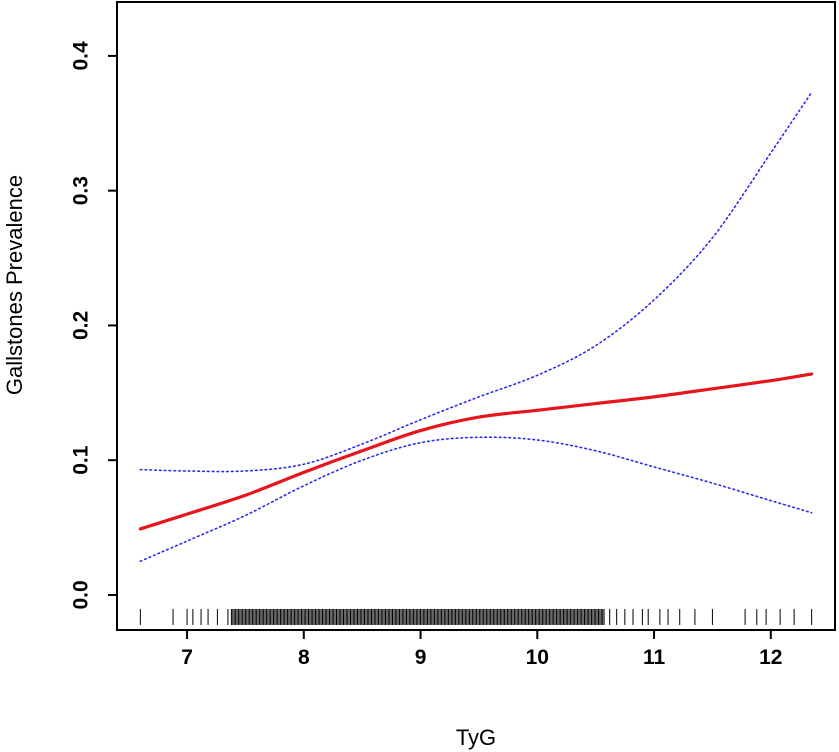 The width and height of the screenshot is (839, 752). What do you see at coordinates (770, 657) in the screenshot?
I see `x-tick-label: 12` at bounding box center [770, 657].